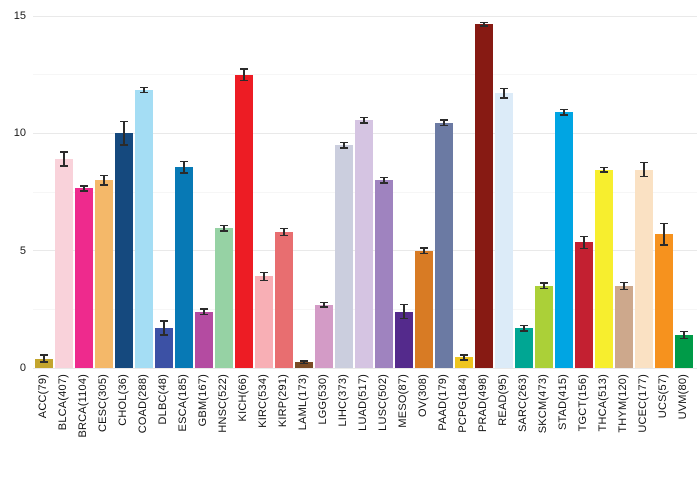 The height and width of the screenshot is (480, 700). I want to click on x-tick-label: SARC(263), so click(523, 403).